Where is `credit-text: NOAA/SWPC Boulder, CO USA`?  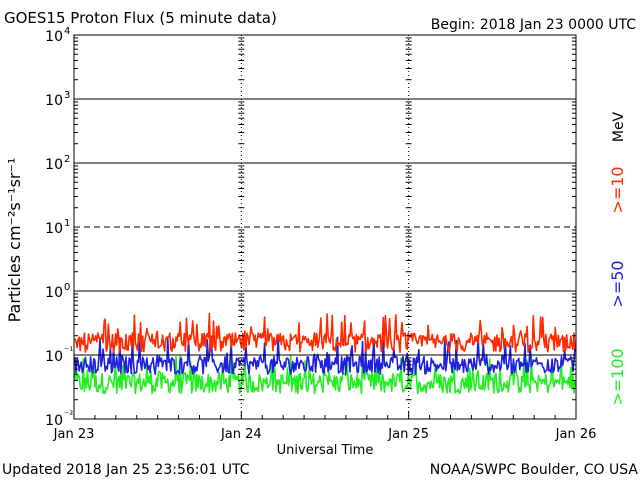
credit-text: NOAA/SWPC Boulder, CO USA is located at coordinates (534, 470).